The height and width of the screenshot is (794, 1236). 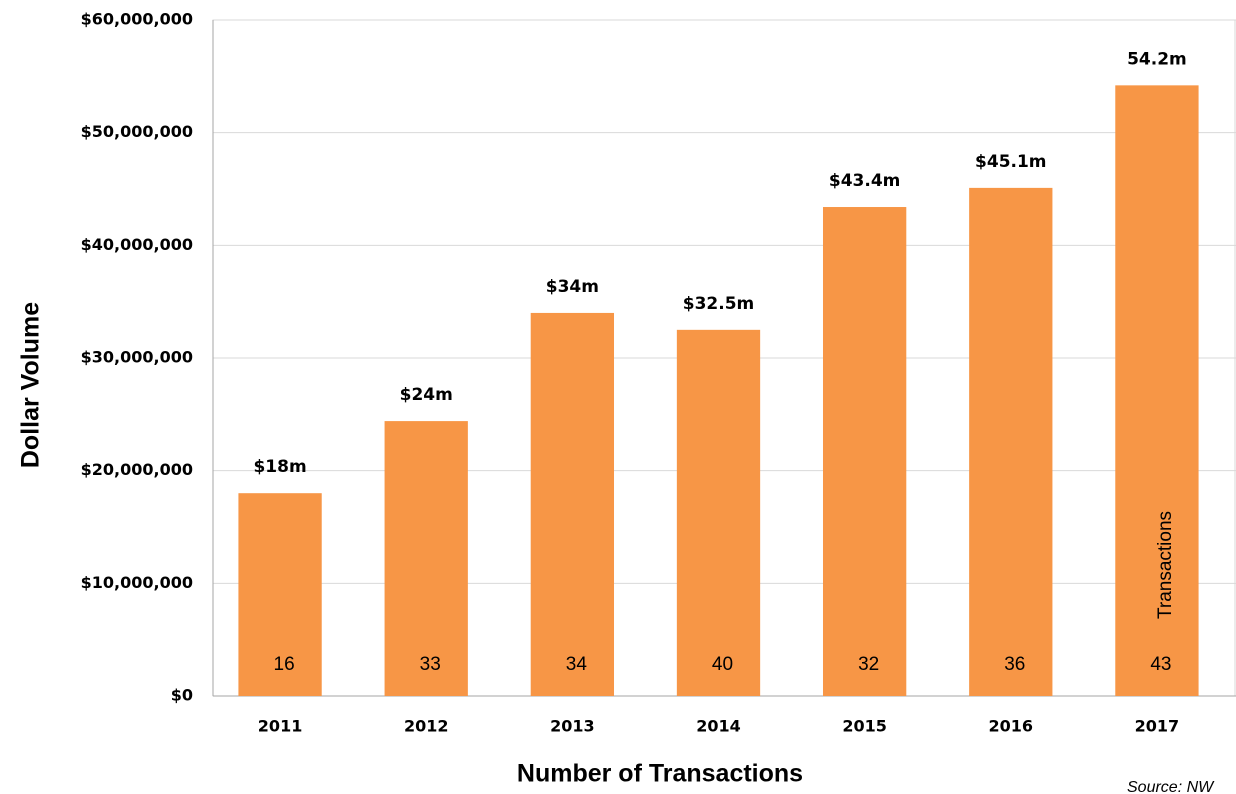 What do you see at coordinates (577, 664) in the screenshot?
I see `transaction-count: 34` at bounding box center [577, 664].